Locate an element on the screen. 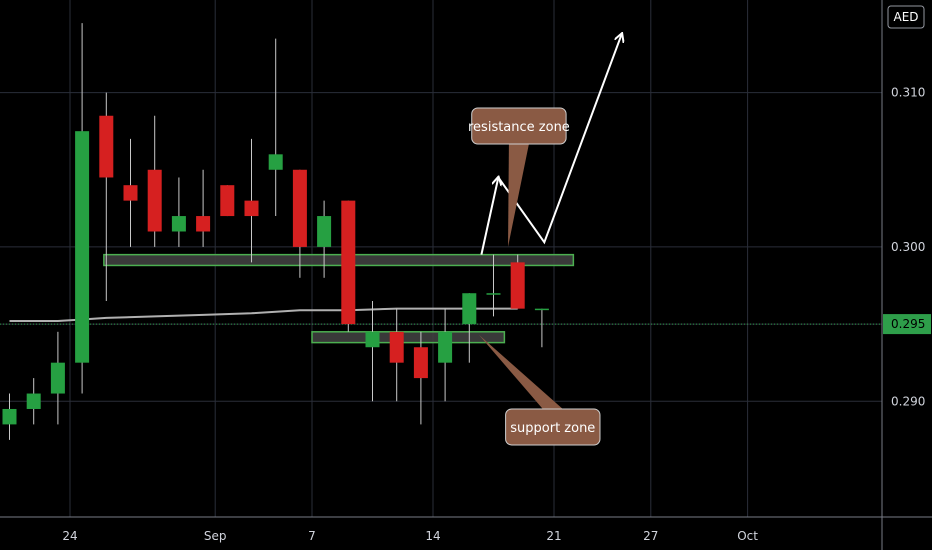 Image resolution: width=932 pixels, height=550 pixels. annotations: resistance zone support zone is located at coordinates (534, 276).